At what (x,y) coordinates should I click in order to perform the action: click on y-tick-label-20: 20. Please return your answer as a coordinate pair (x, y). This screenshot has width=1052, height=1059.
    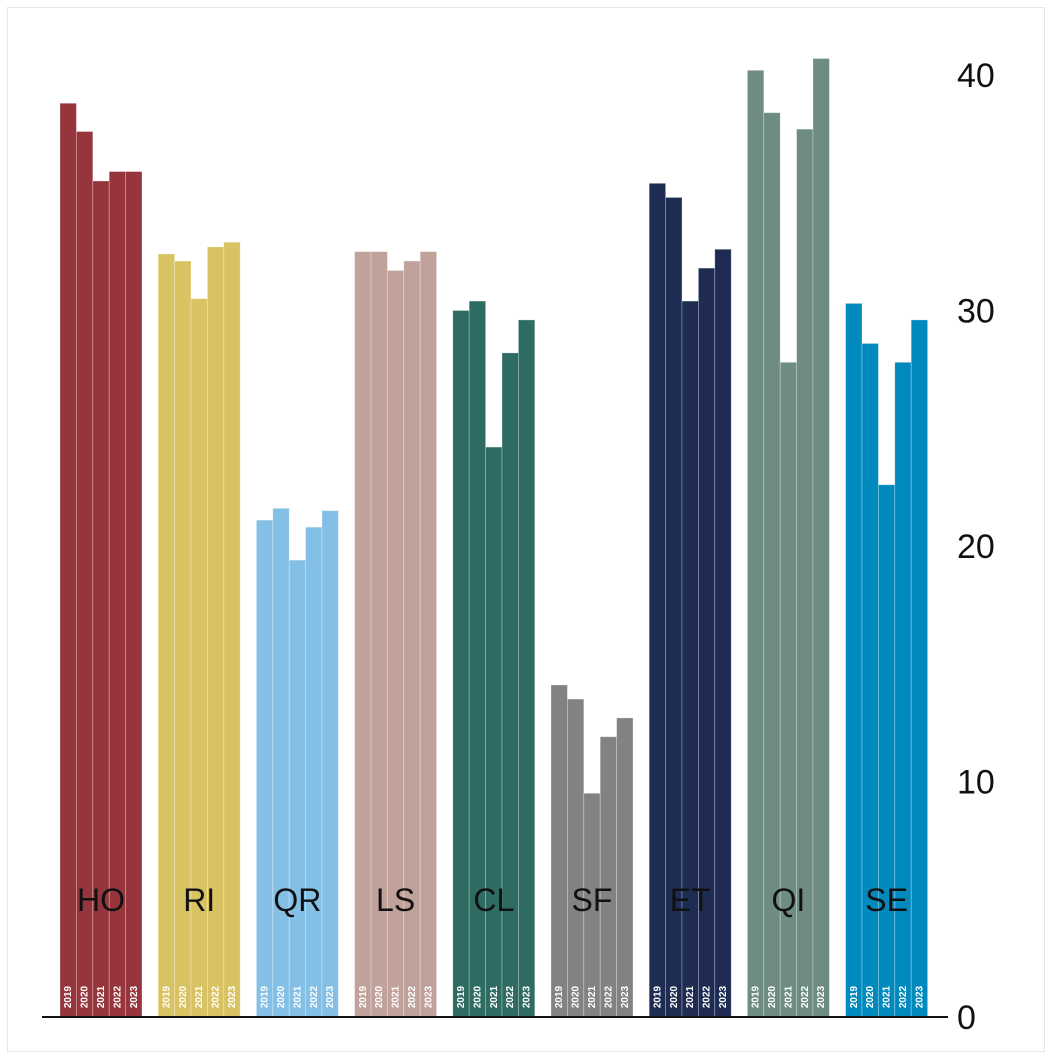
    Looking at the image, I should click on (976, 547).